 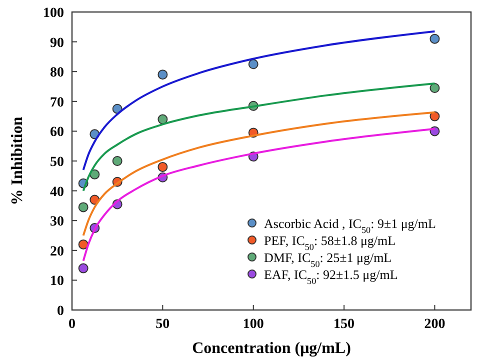 What do you see at coordinates (330, 242) in the screenshot?
I see `legend-label: PEF, IC$_{50}$: 58±1.8 μg/mL` at bounding box center [330, 242].